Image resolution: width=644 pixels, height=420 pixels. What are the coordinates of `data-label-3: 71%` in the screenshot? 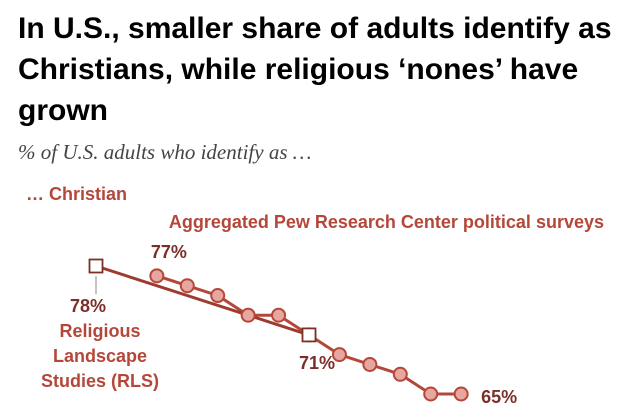 It's located at (317, 363).